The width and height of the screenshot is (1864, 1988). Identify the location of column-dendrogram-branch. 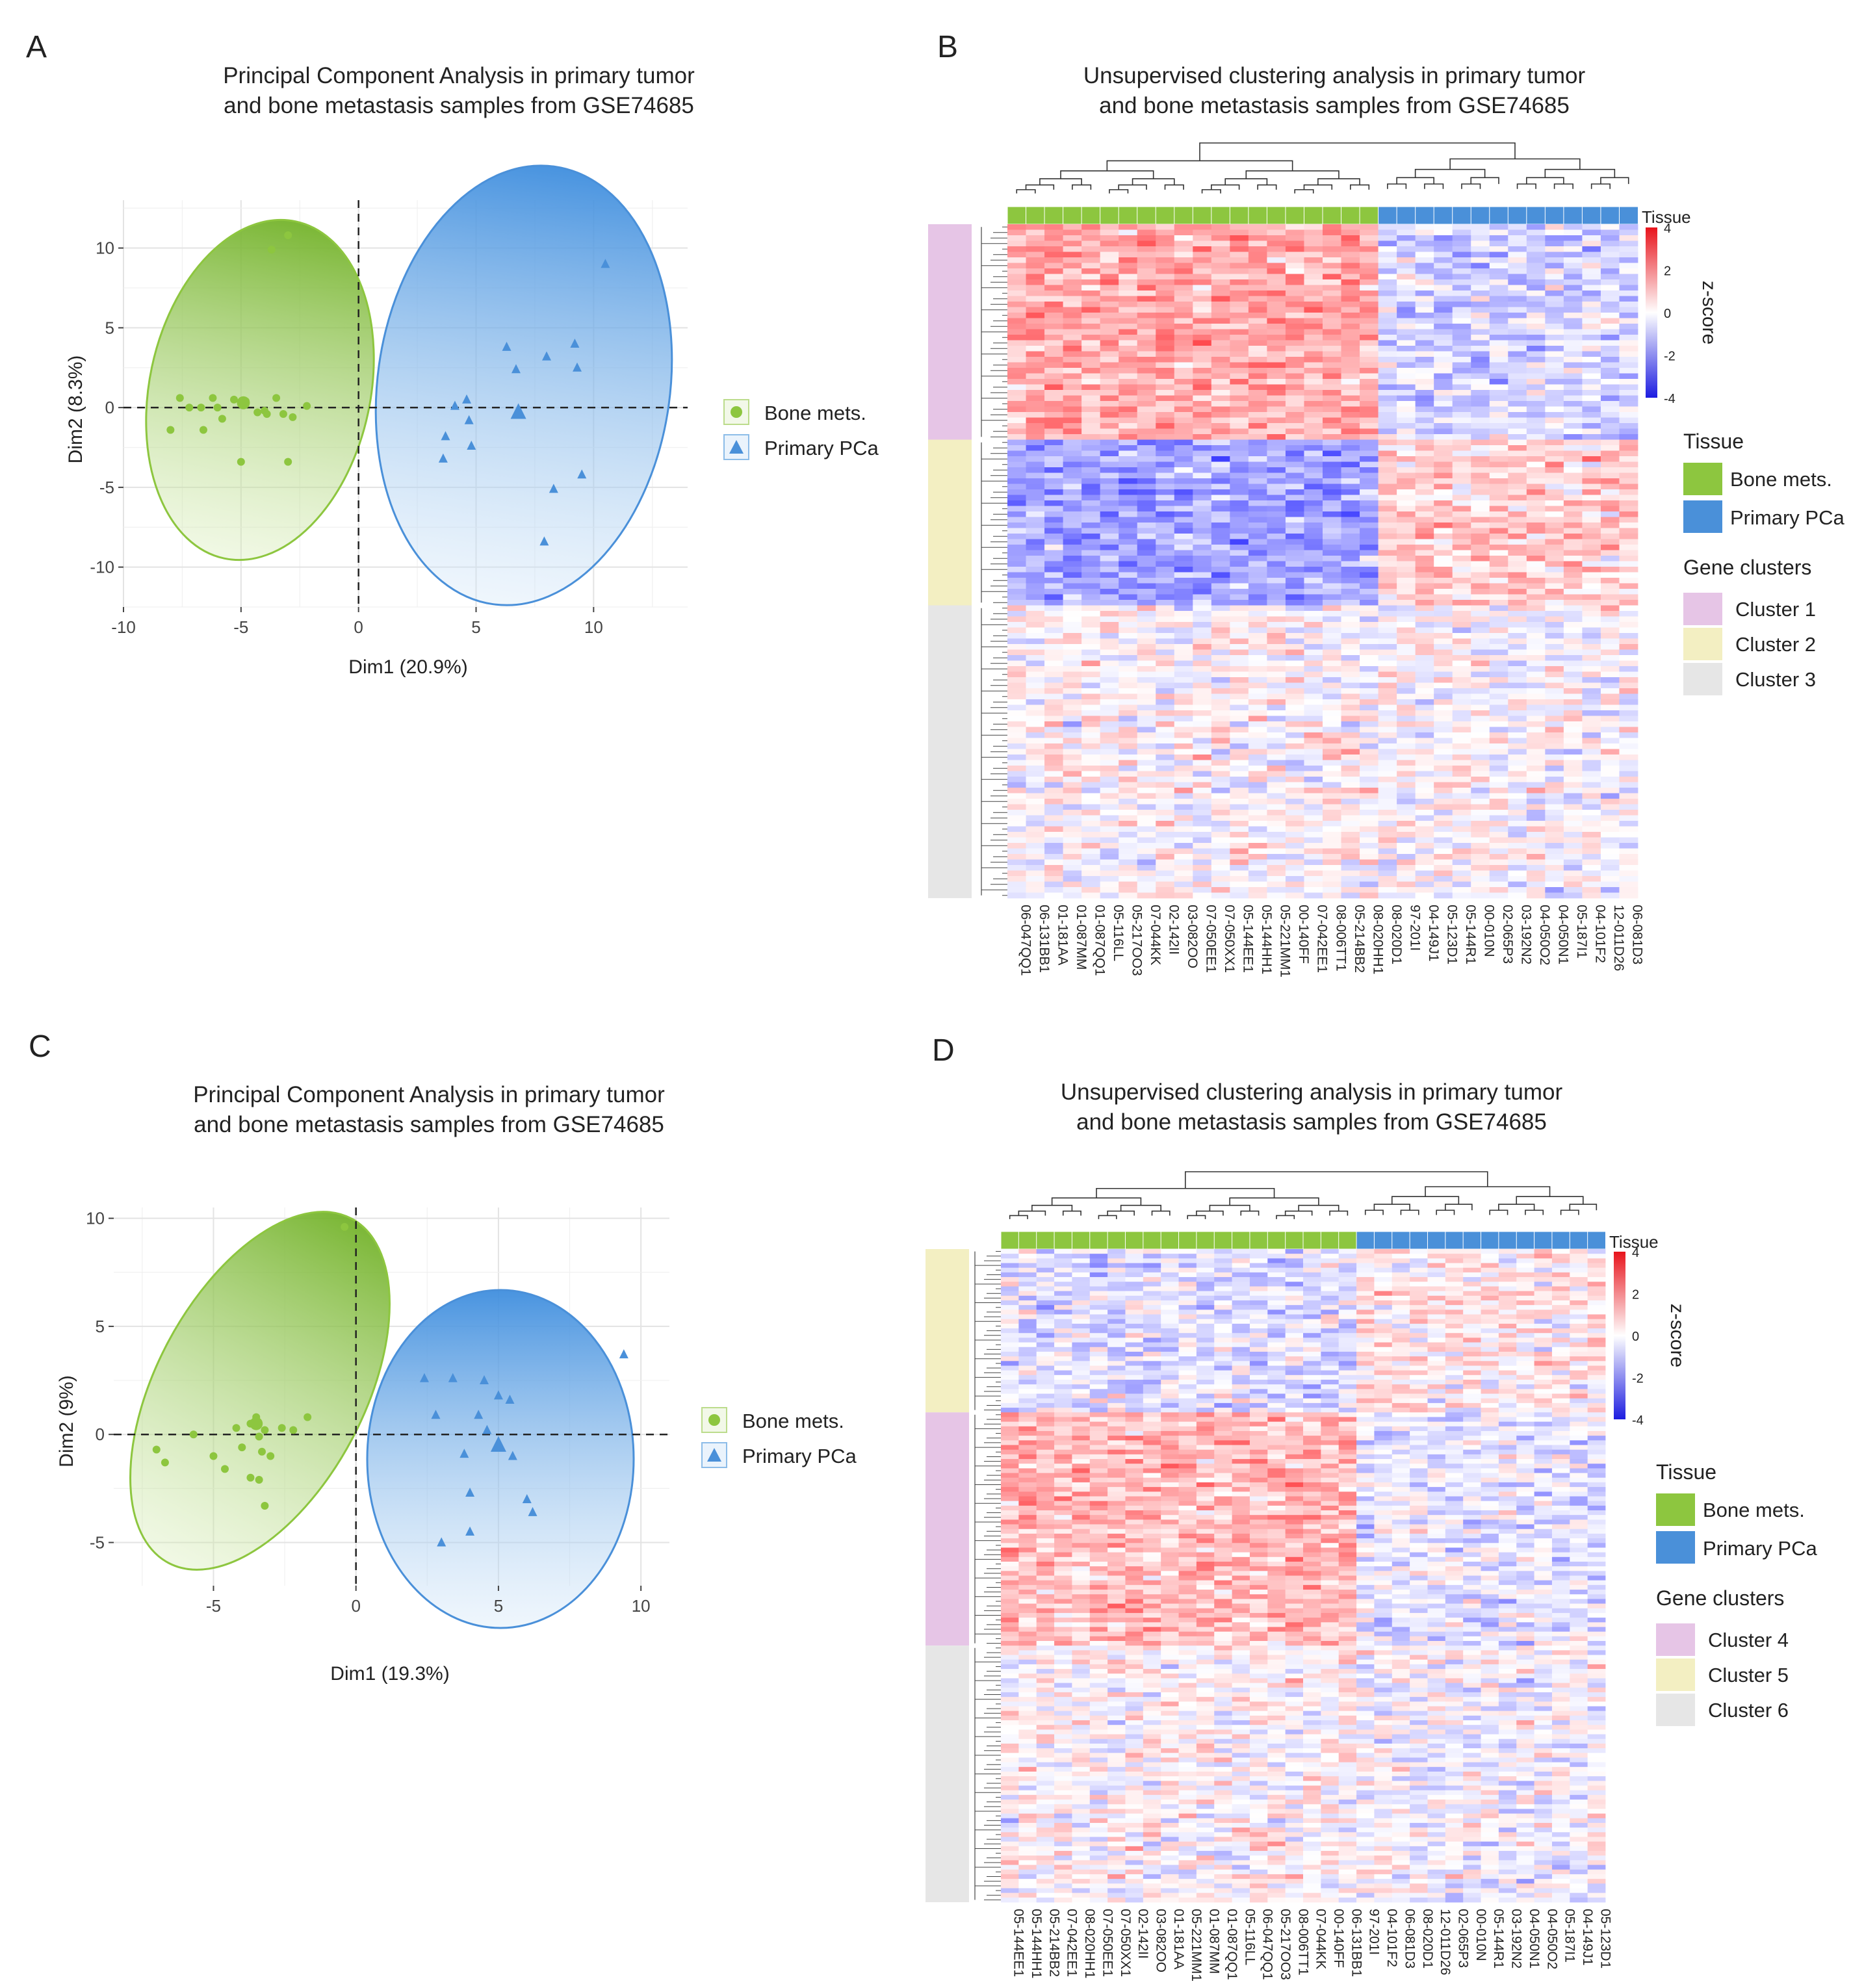
(1274, 1201).